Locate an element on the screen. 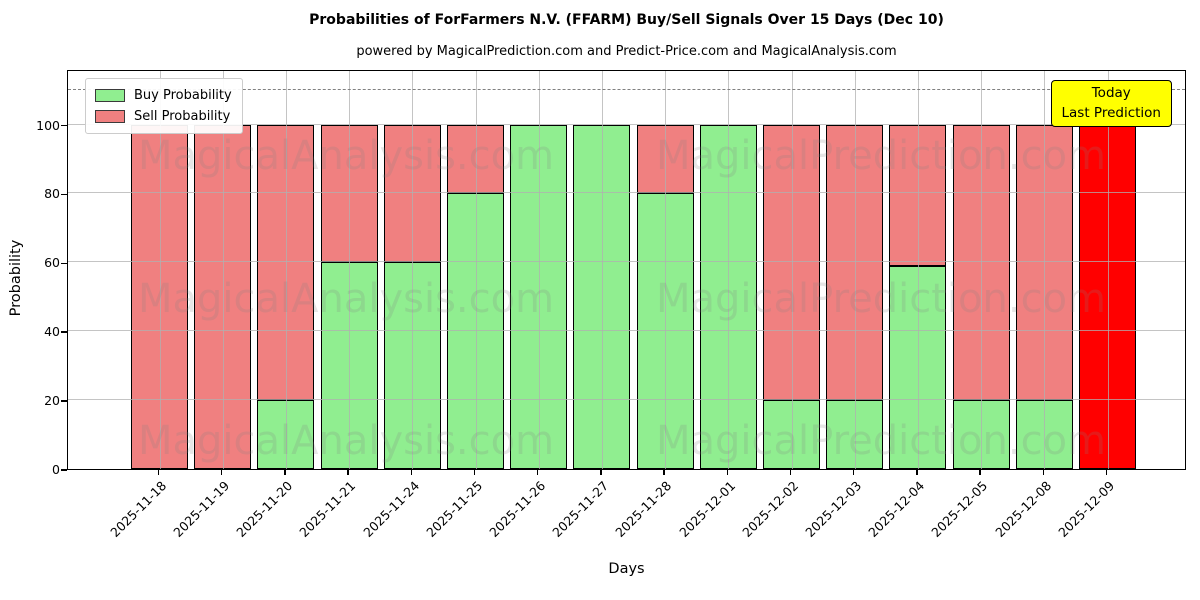 Image resolution: width=1200 pixels, height=600 pixels. x-tick-label-2025-11-18: 2025-11-18 is located at coordinates (138, 509).